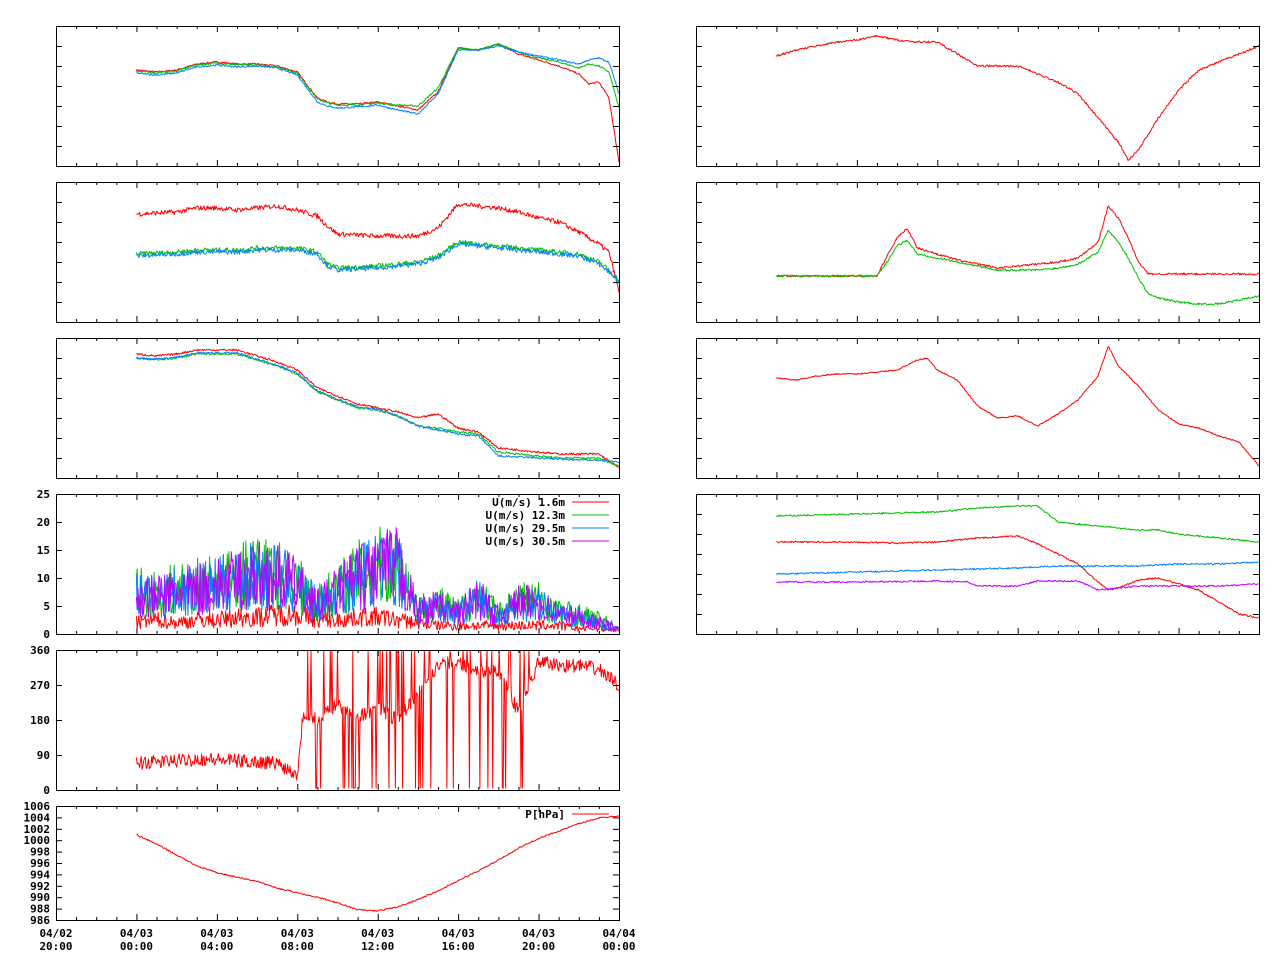 The height and width of the screenshot is (964, 1280). I want to click on legend-label: U(m/s) 29.5m, so click(526, 528).